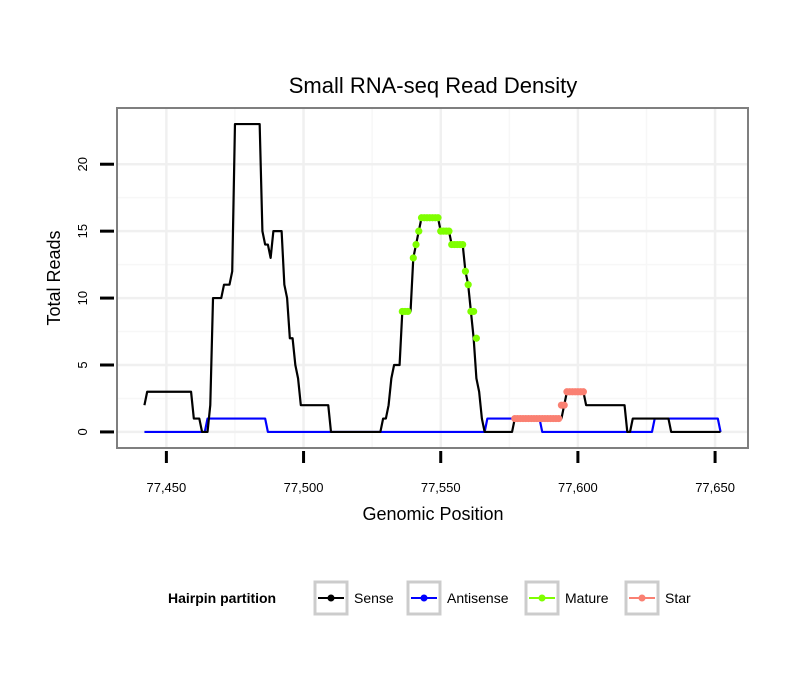 This screenshot has height=690, width=810. What do you see at coordinates (424, 598) in the screenshot?
I see `legend-key-point-antisense` at bounding box center [424, 598].